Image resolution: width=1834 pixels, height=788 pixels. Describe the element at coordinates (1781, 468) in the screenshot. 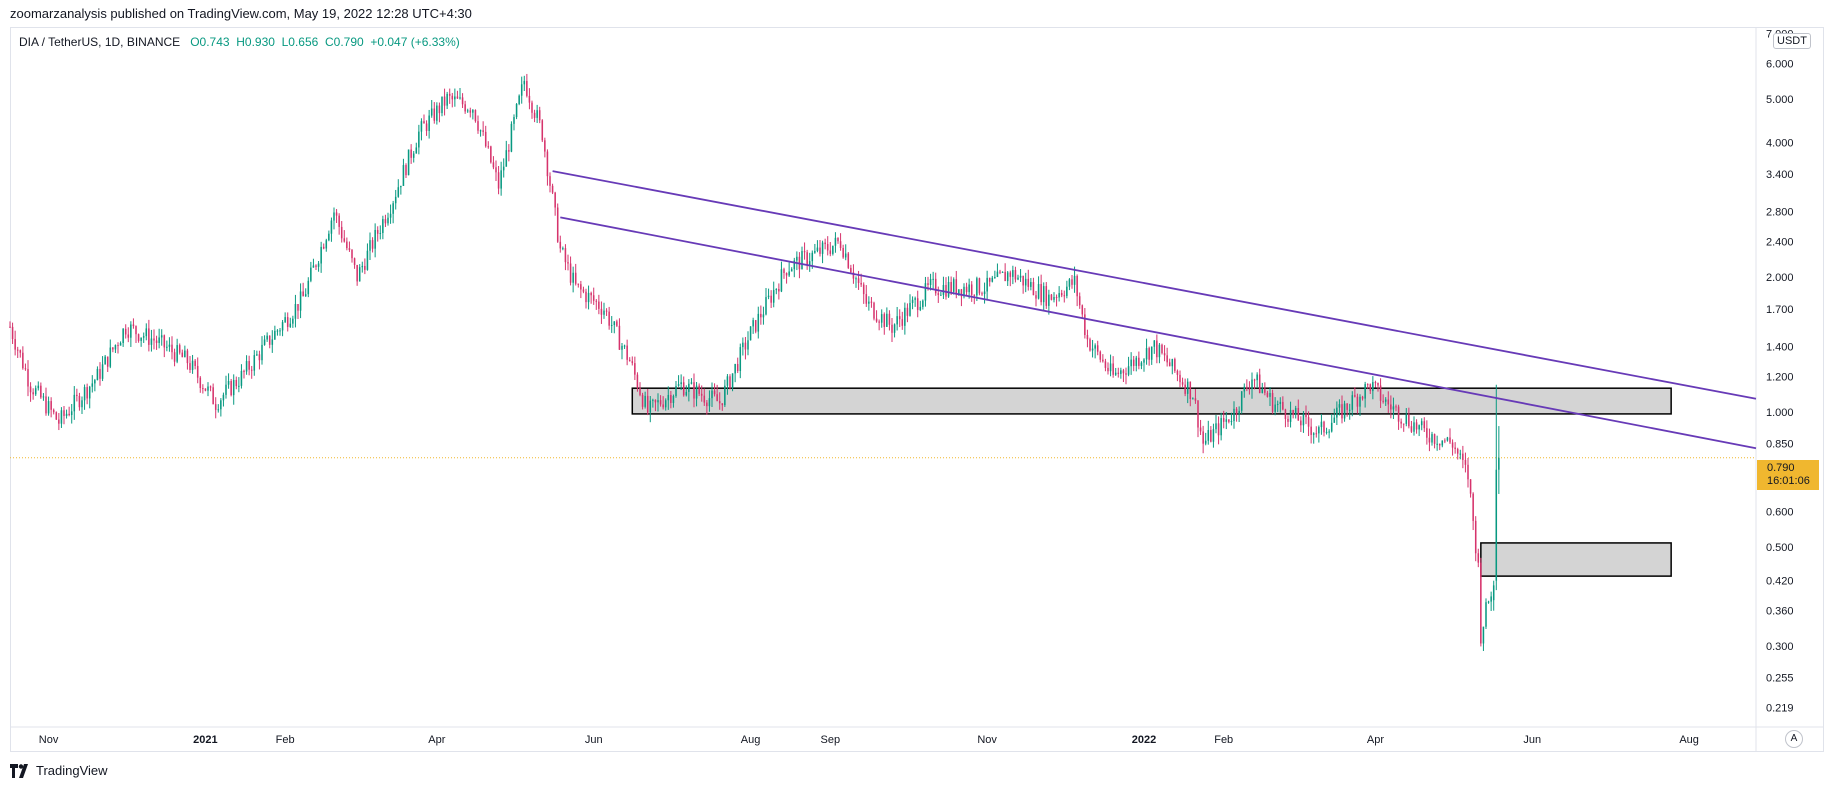

I see `last-price-value: 0.790` at that location.